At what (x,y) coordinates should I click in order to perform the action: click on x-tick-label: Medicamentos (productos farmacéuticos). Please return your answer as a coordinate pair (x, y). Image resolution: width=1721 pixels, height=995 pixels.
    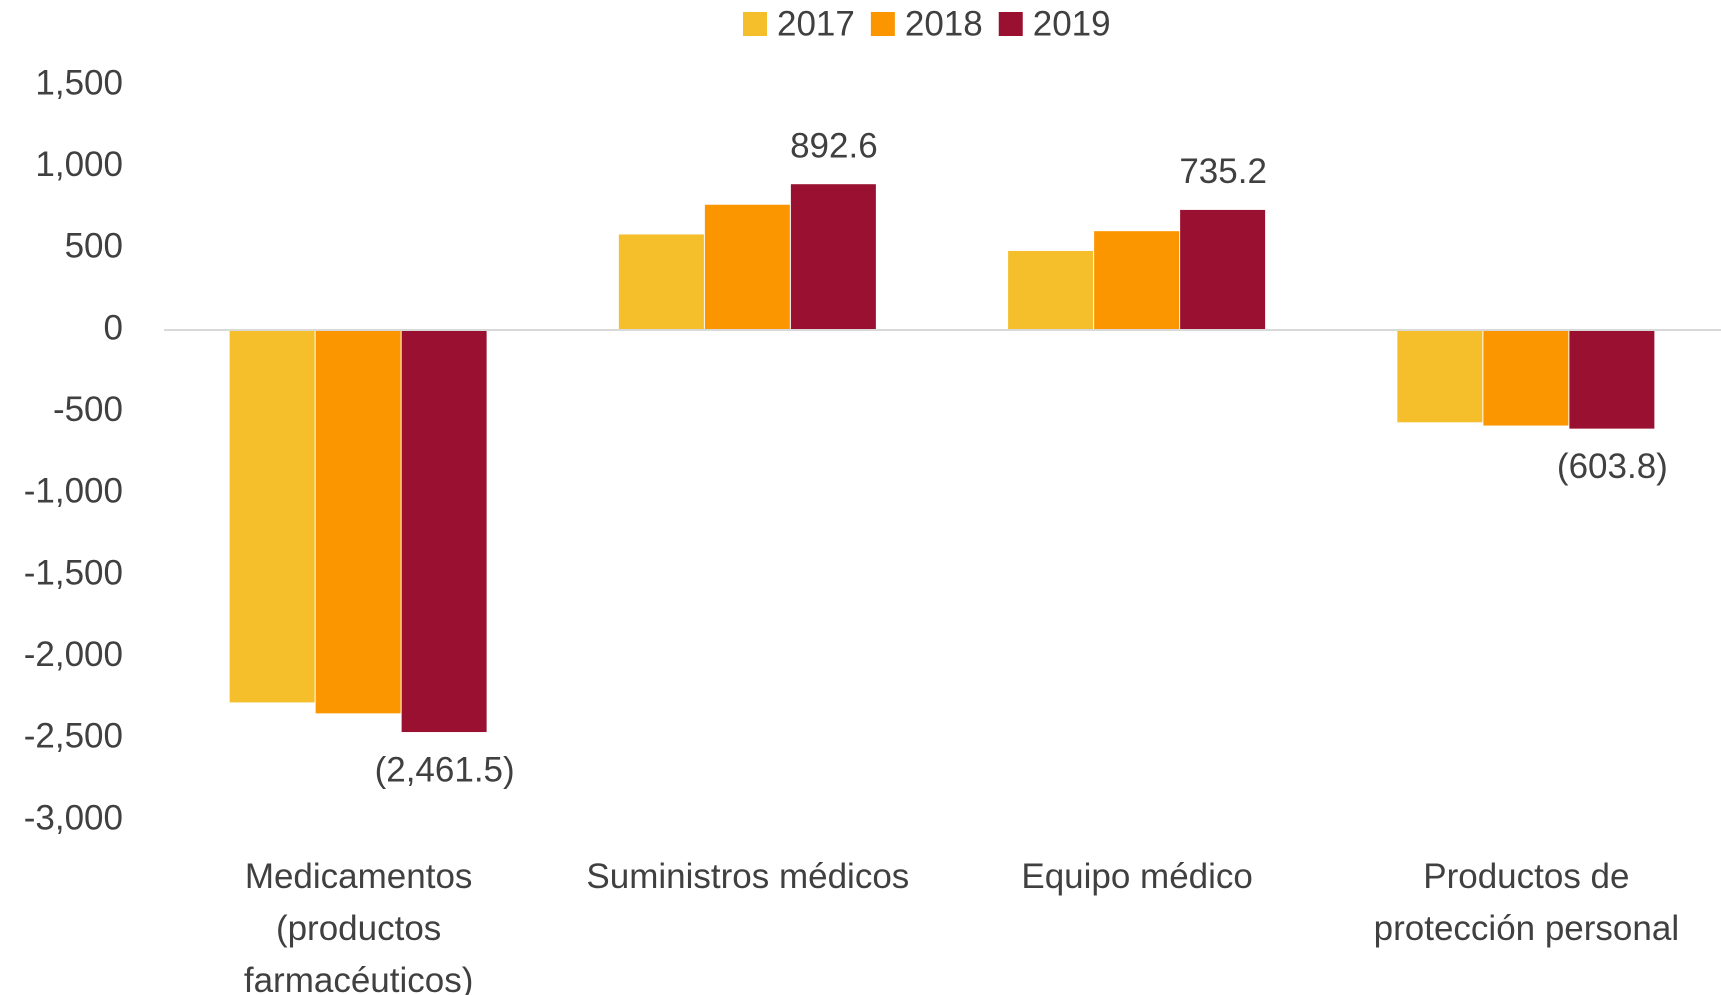
    Looking at the image, I should click on (358, 926).